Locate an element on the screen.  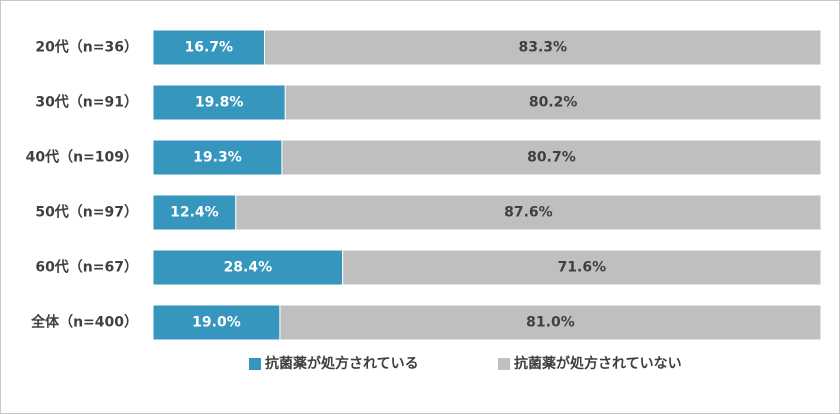
data-label-prescribed: 19.0% is located at coordinates (216, 323).